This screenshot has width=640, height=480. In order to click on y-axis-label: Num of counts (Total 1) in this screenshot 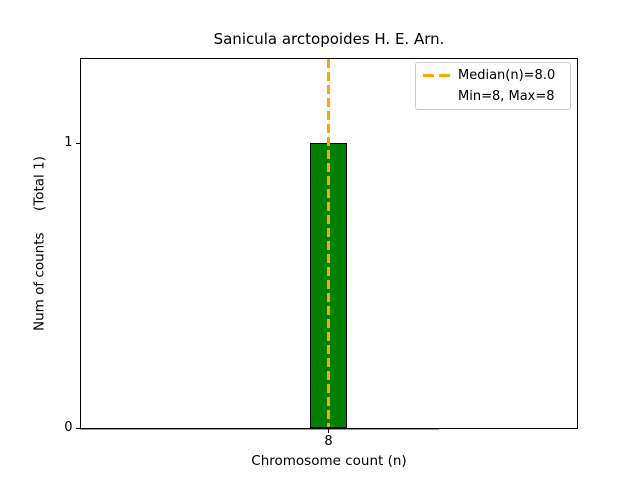, I will do `click(39, 243)`.